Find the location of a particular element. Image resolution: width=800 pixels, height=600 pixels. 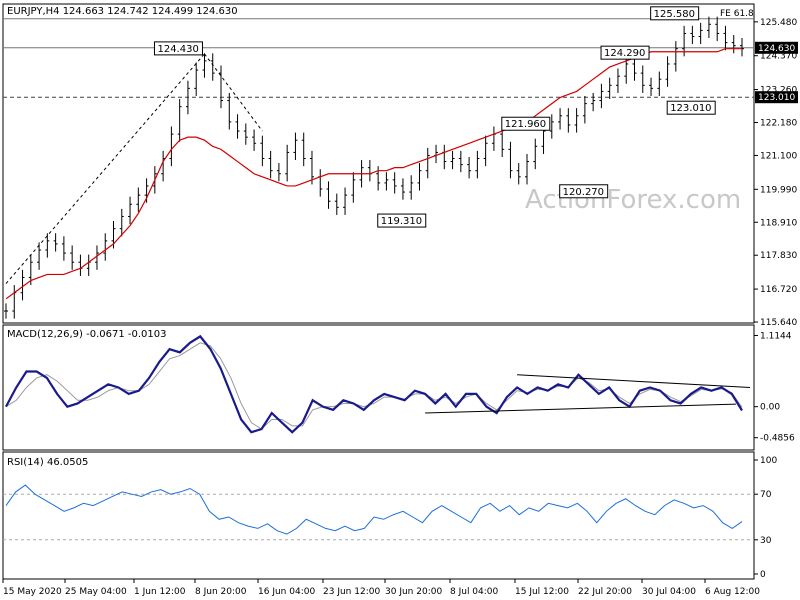

x-tick-label: 25 May 04:00 is located at coordinates (96, 592).